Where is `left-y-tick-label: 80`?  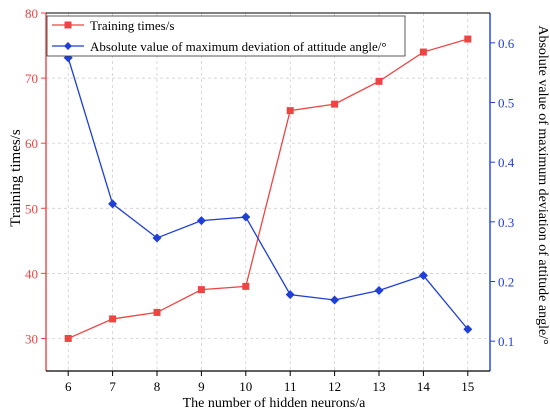 left-y-tick-label: 80 is located at coordinates (31, 13).